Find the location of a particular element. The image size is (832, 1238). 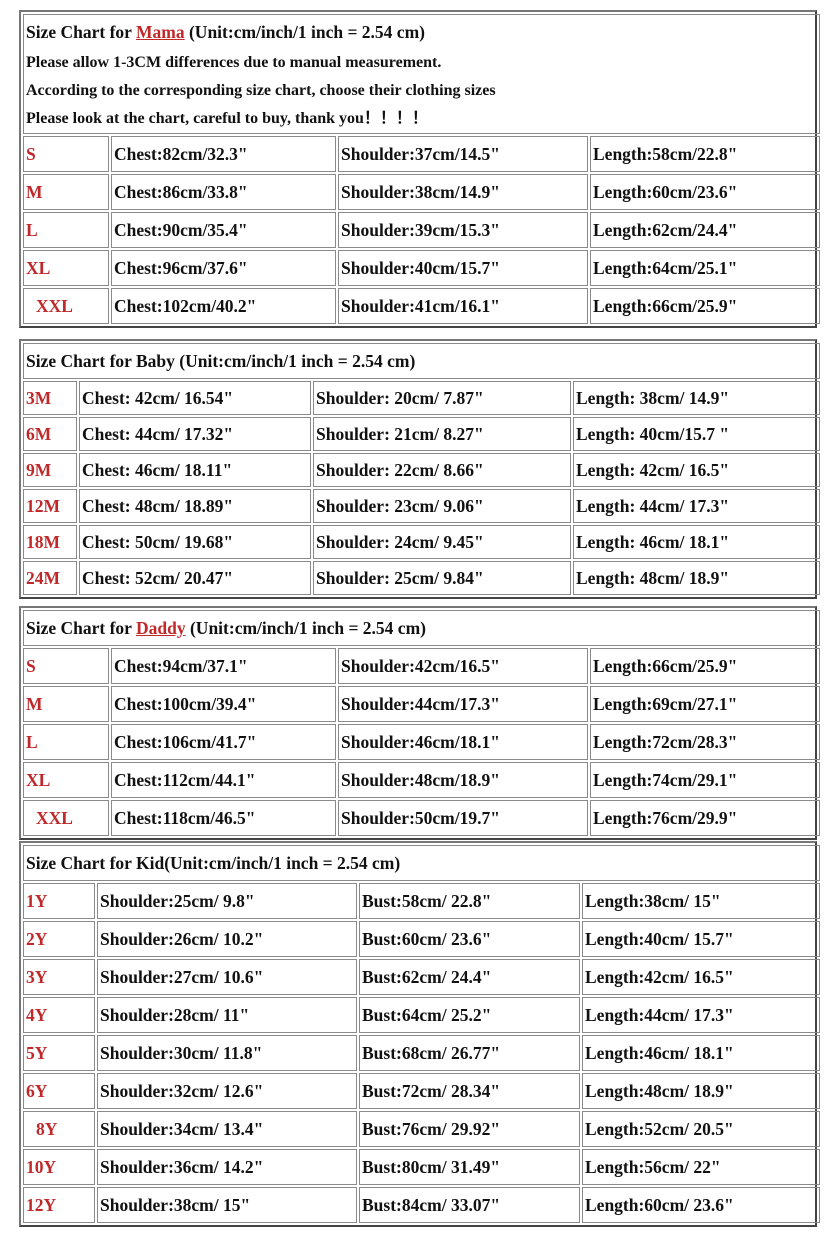

measurement-cell: Bust:60cm/ 23.6" is located at coordinates (469, 939).